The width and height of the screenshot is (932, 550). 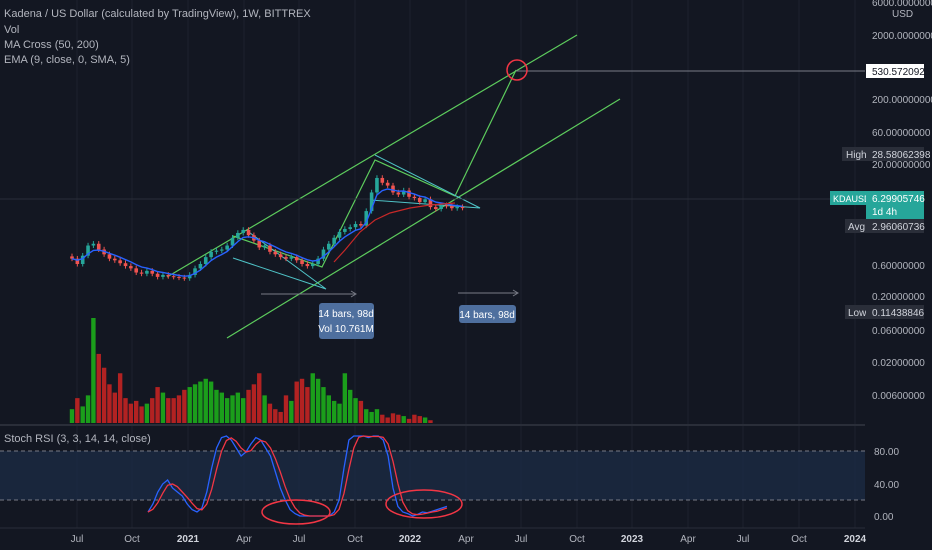 I want to click on target-highlight-circle, so click(x=517, y=70).